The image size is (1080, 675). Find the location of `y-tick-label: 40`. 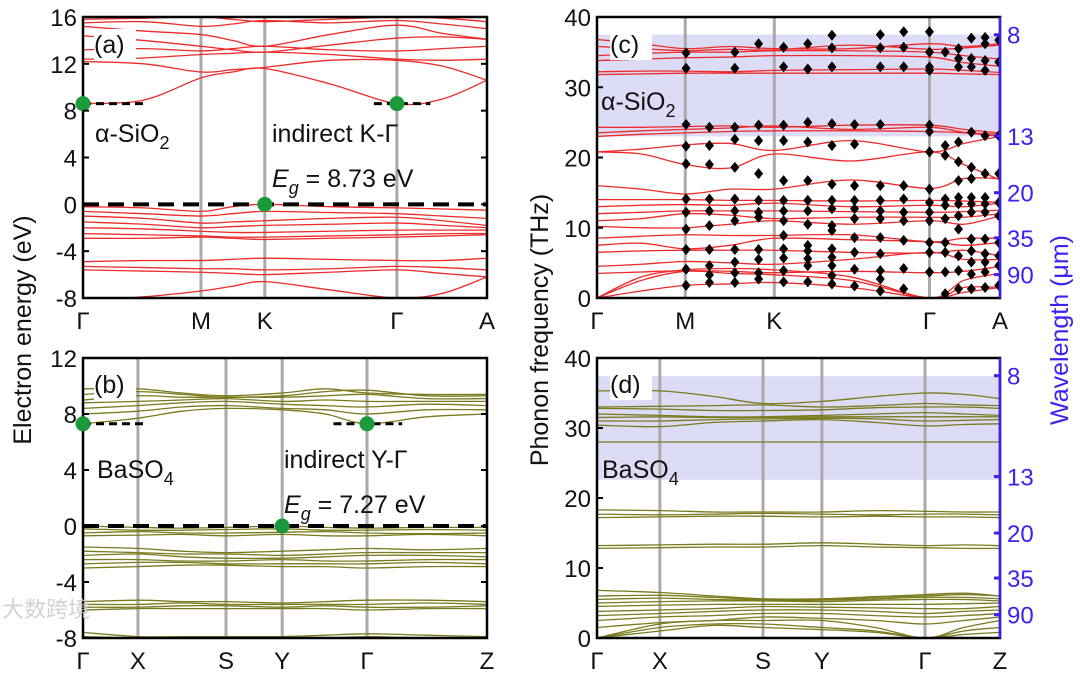

y-tick-label: 40 is located at coordinates (577, 359).